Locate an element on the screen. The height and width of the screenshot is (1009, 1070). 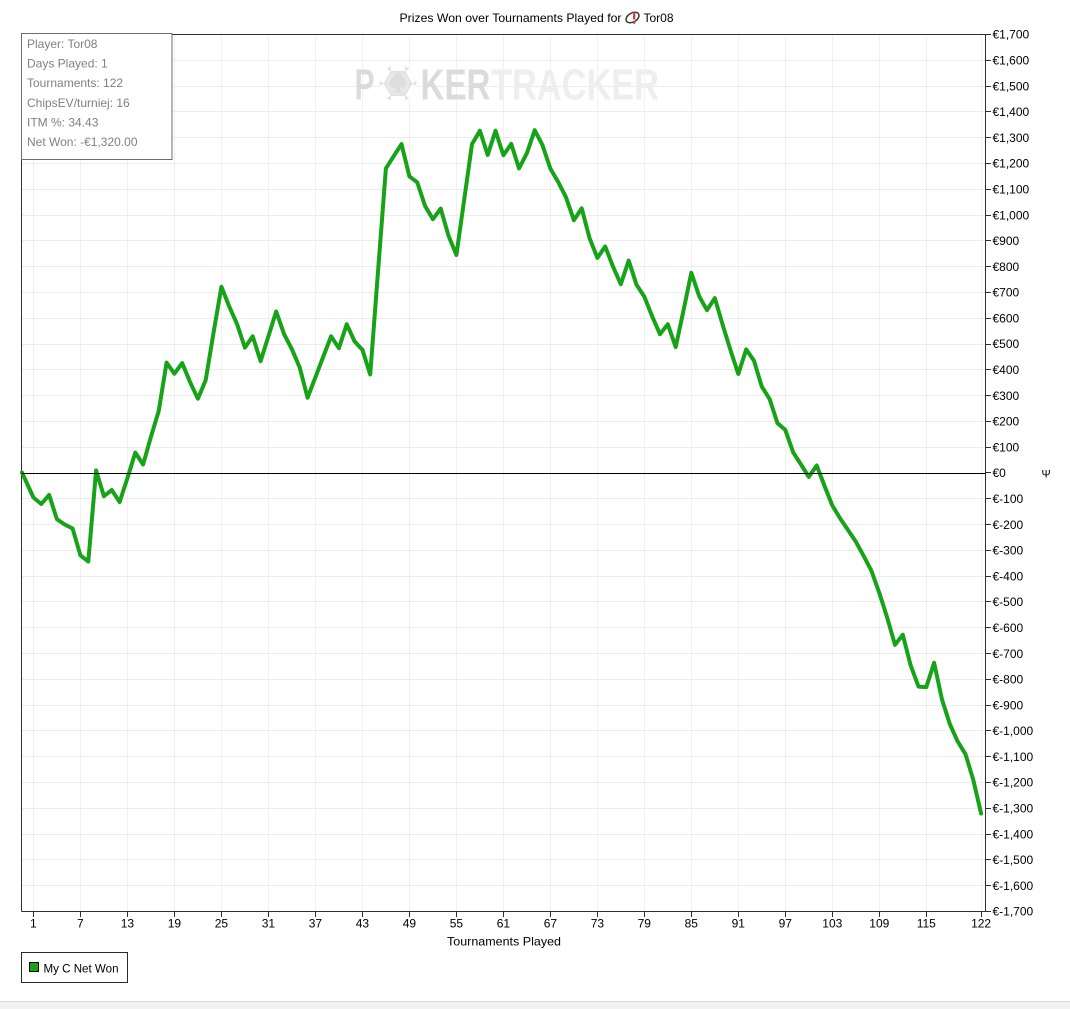
svg-text:Prizes Won over Tournaments Pl: Prizes Won over Tournaments Played for is located at coordinates (511, 18).